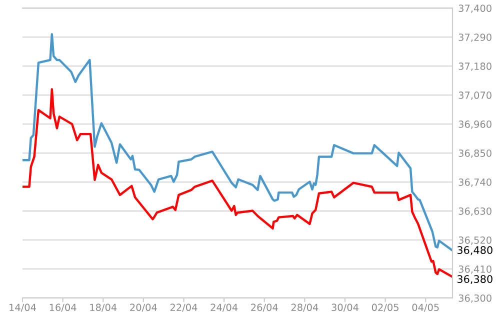 Image resolution: width=500 pixels, height=312 pixels. Describe the element at coordinates (103, 308) in the screenshot. I see `x-tick-label: 18/04` at that location.